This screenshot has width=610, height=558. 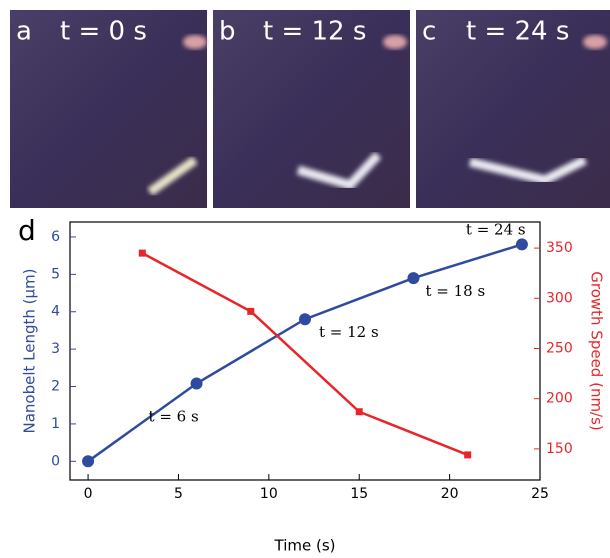 What do you see at coordinates (517, 32) in the screenshot?
I see `panel-time: t = 24 s` at bounding box center [517, 32].